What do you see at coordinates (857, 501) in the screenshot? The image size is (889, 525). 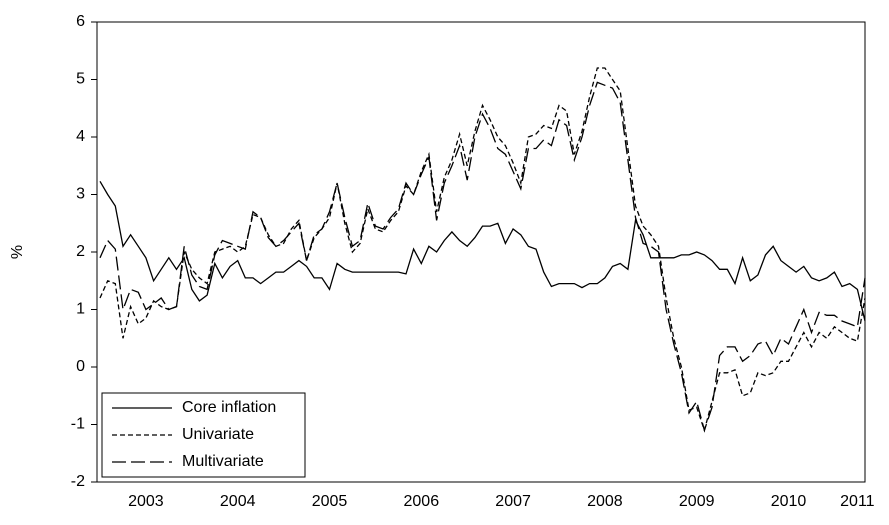 I see `x-tick-label: 2011` at bounding box center [857, 501].